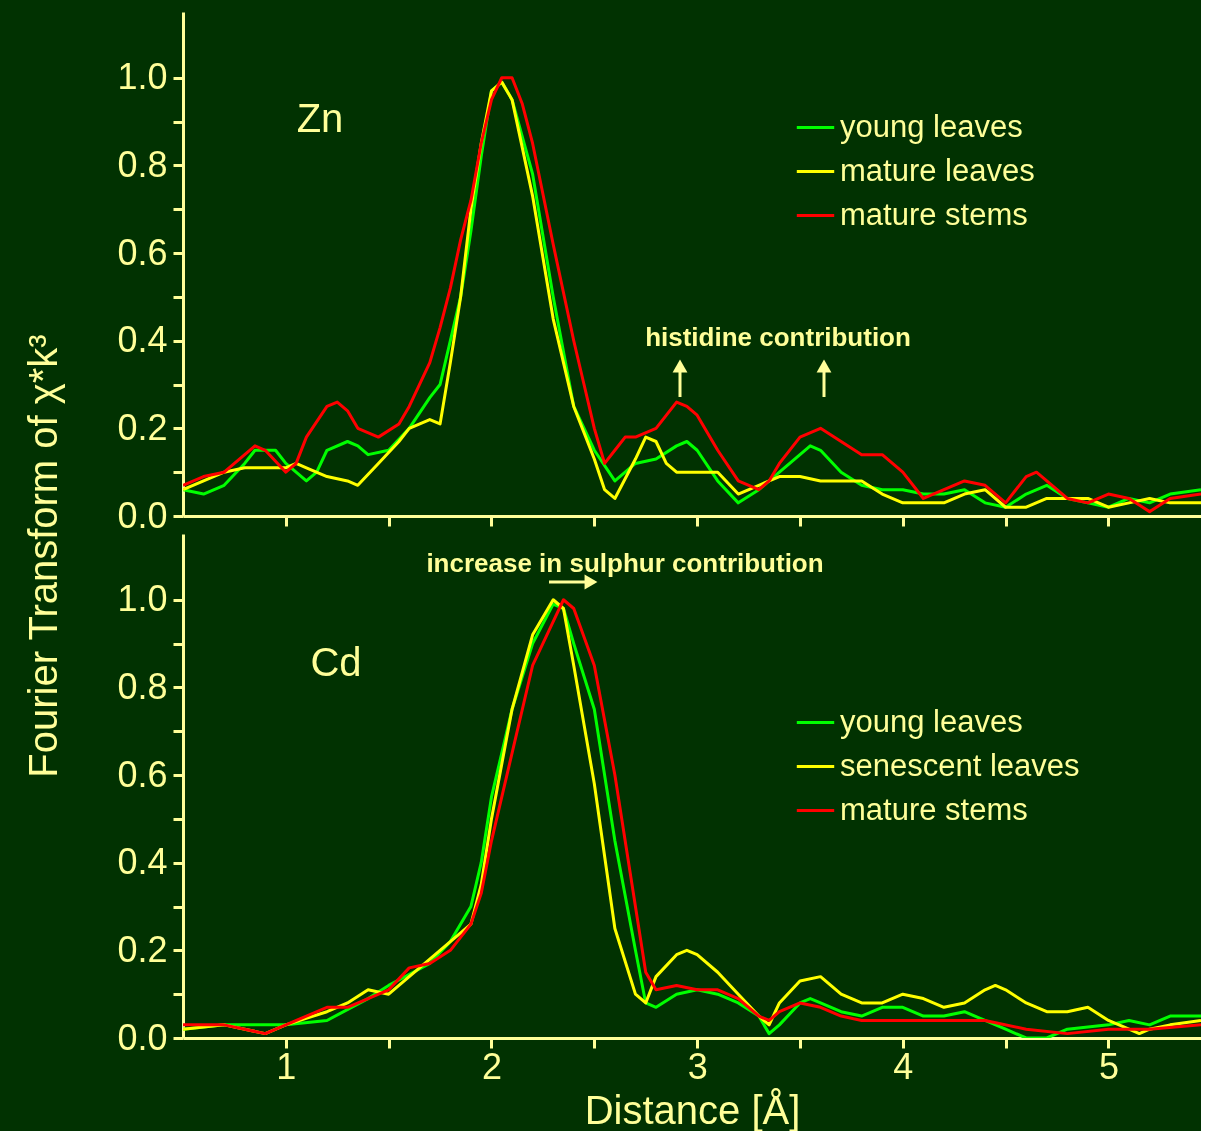 The image size is (1230, 1148). I want to click on x-tick-label: 1, so click(286, 1066).